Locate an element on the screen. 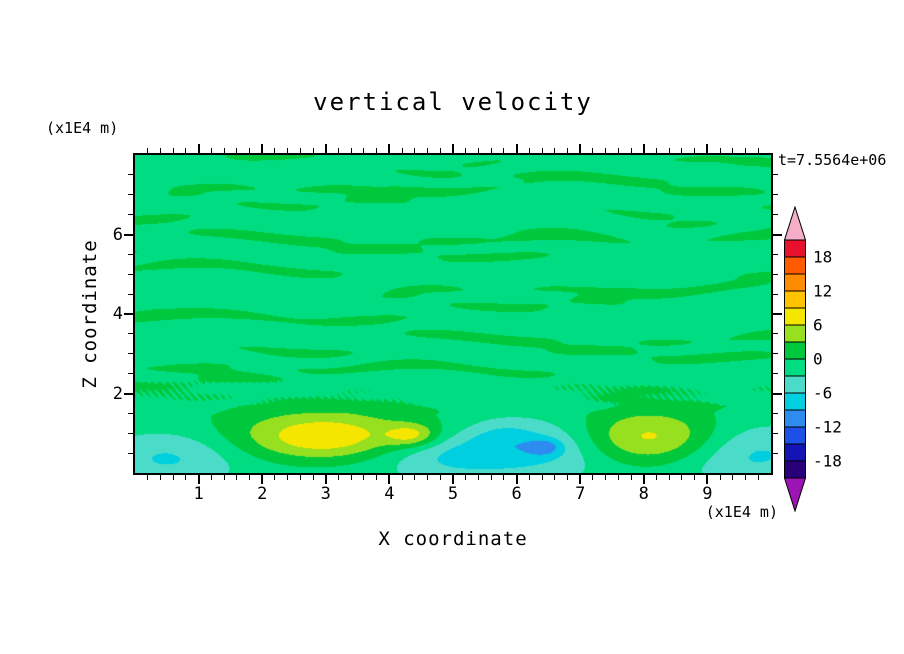 This screenshot has height=654, width=904. colorbar-arrow-top is located at coordinates (795, 223).